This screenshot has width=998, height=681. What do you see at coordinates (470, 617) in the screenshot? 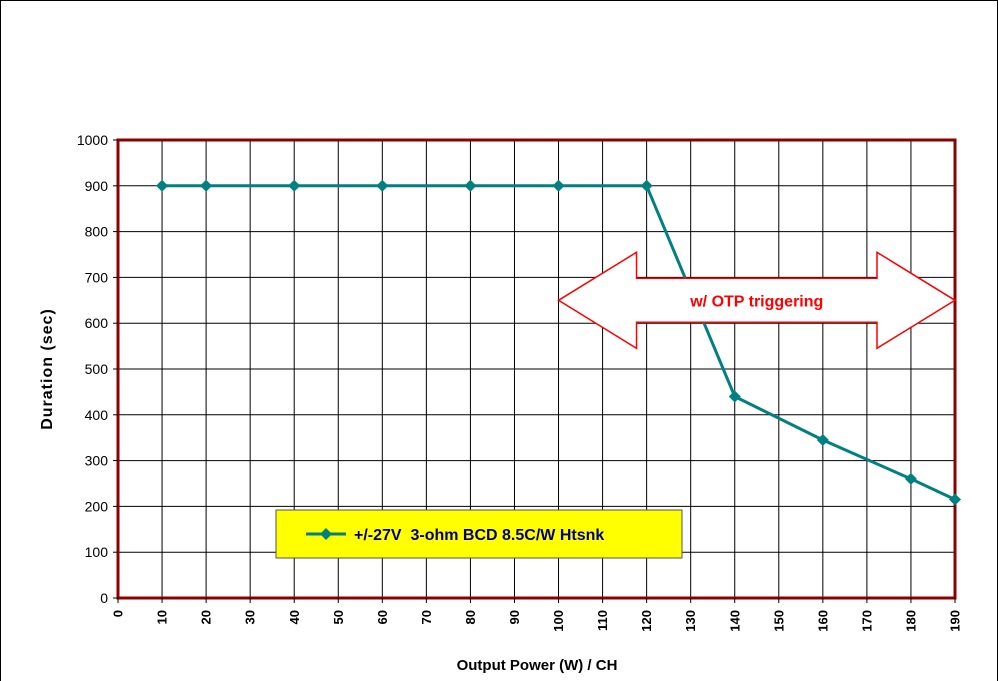
I see `x-tick-label: 80` at bounding box center [470, 617].